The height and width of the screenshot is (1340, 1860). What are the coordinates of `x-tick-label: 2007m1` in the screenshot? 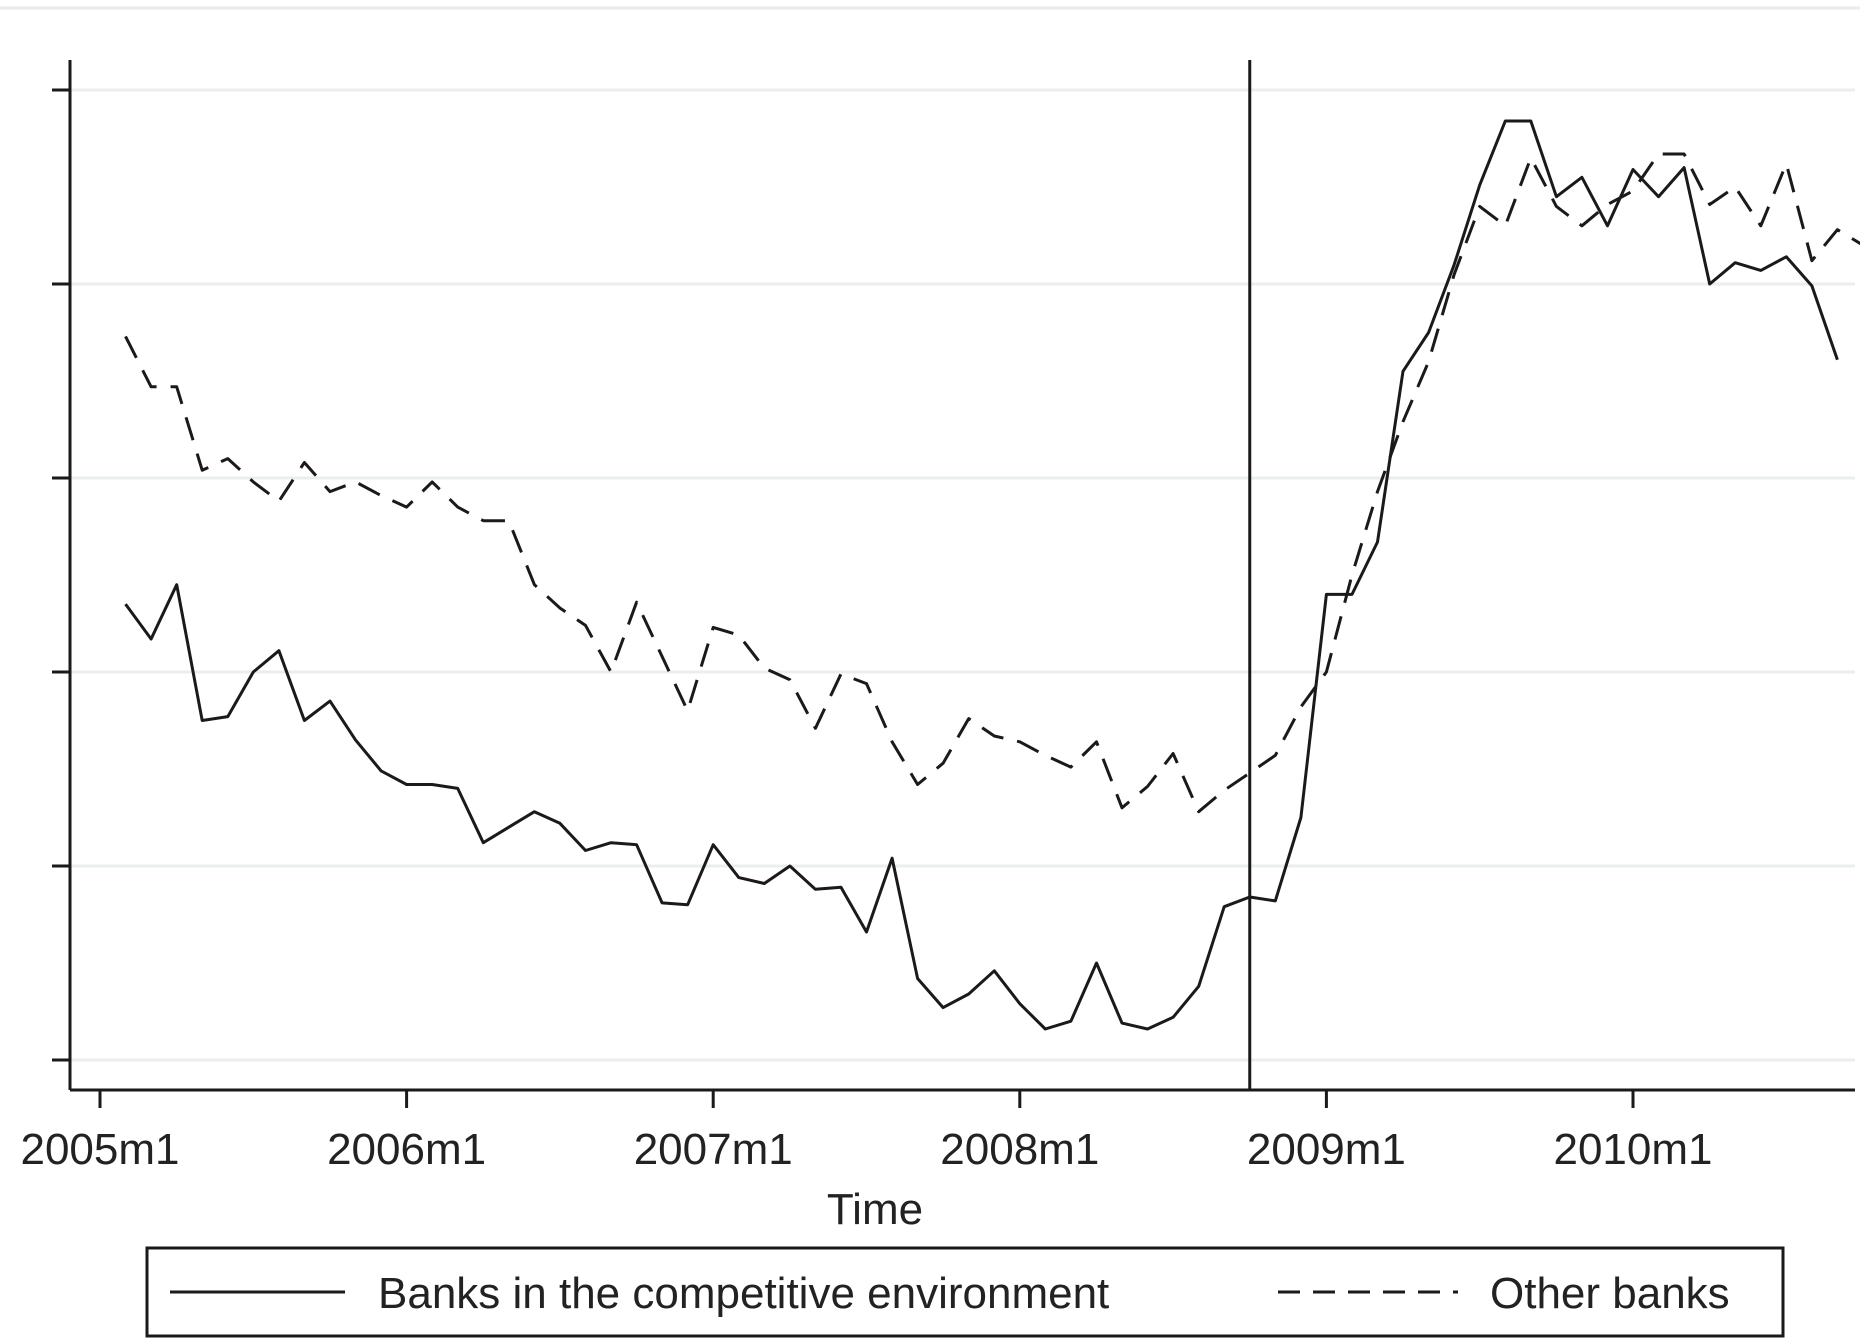 It's located at (713, 1149).